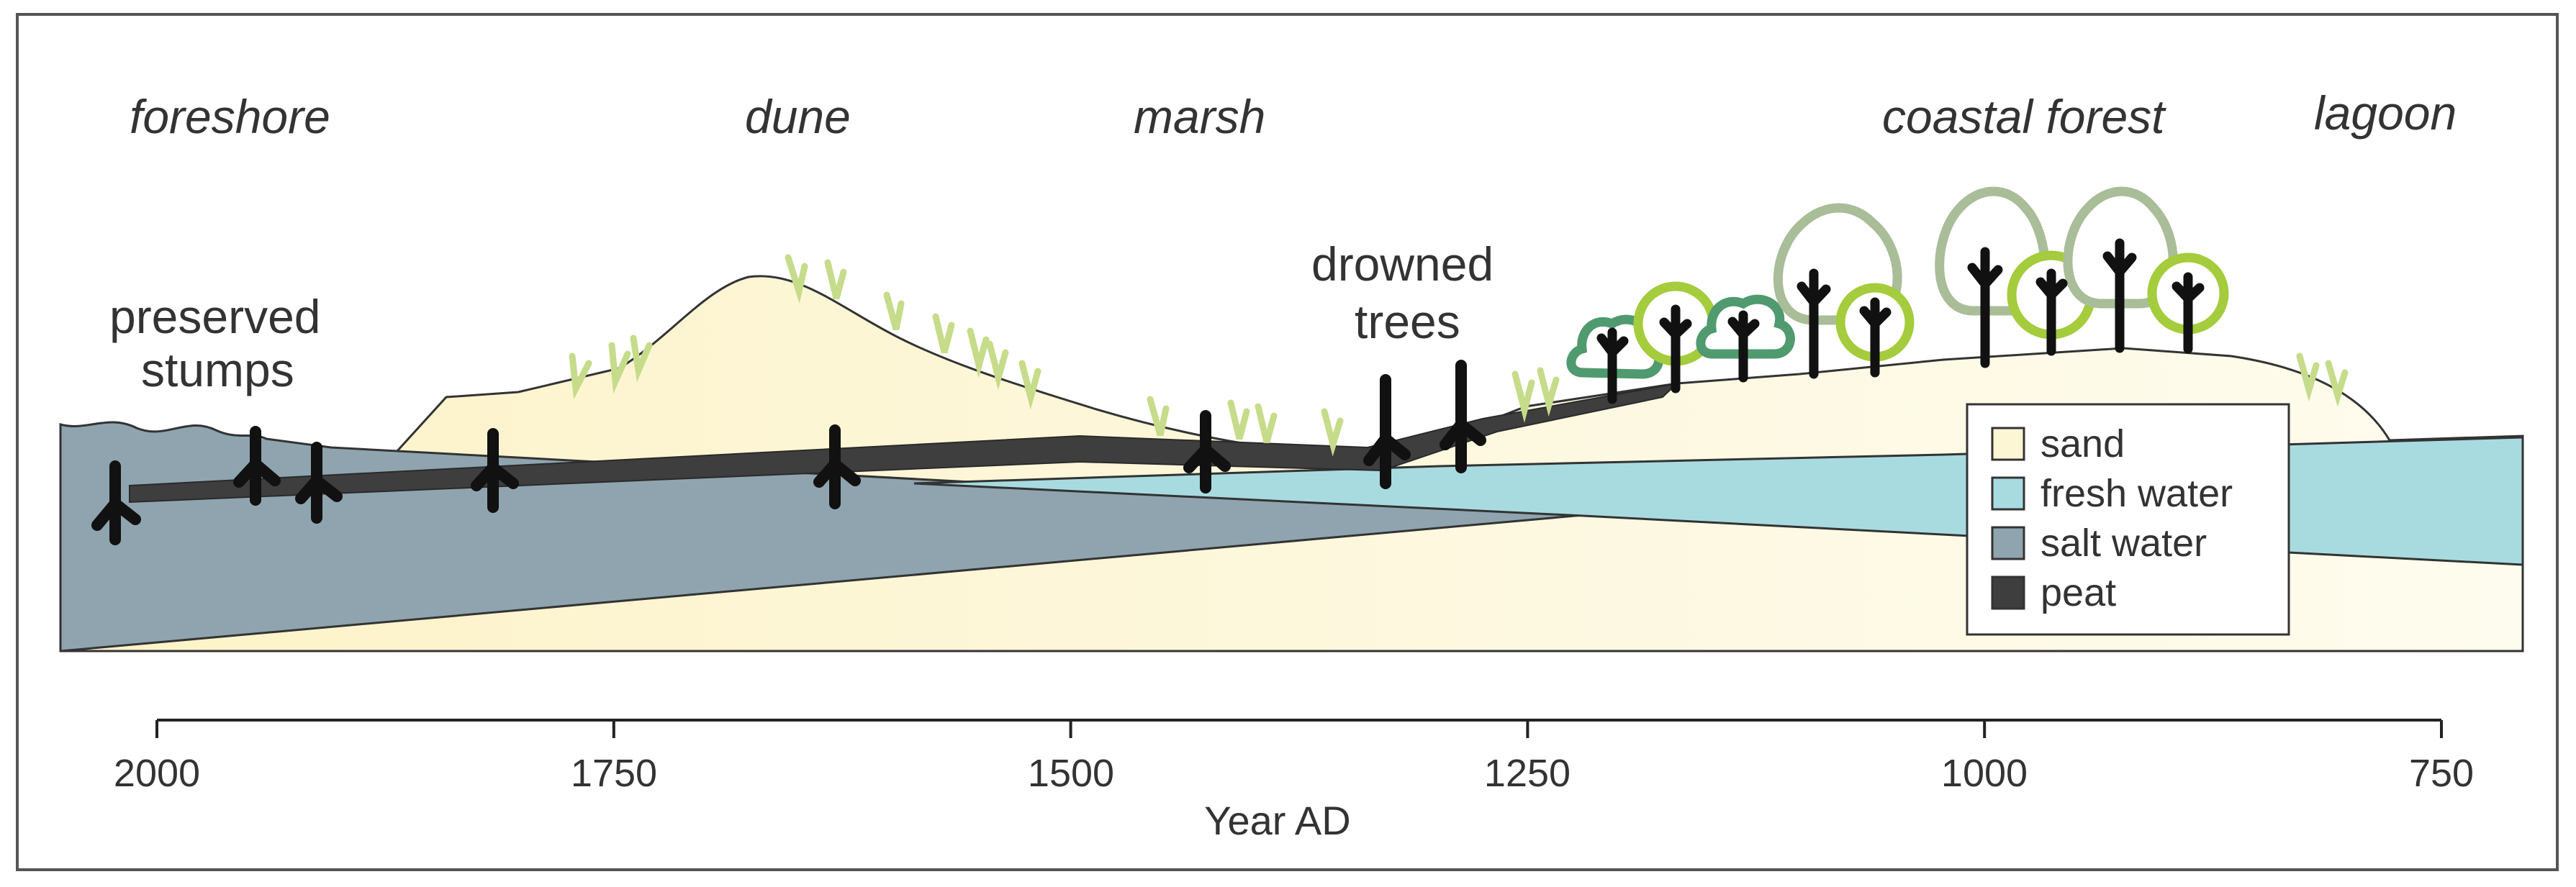 The height and width of the screenshot is (887, 2576). What do you see at coordinates (798, 116) in the screenshot?
I see `zone-label-dune: dune` at bounding box center [798, 116].